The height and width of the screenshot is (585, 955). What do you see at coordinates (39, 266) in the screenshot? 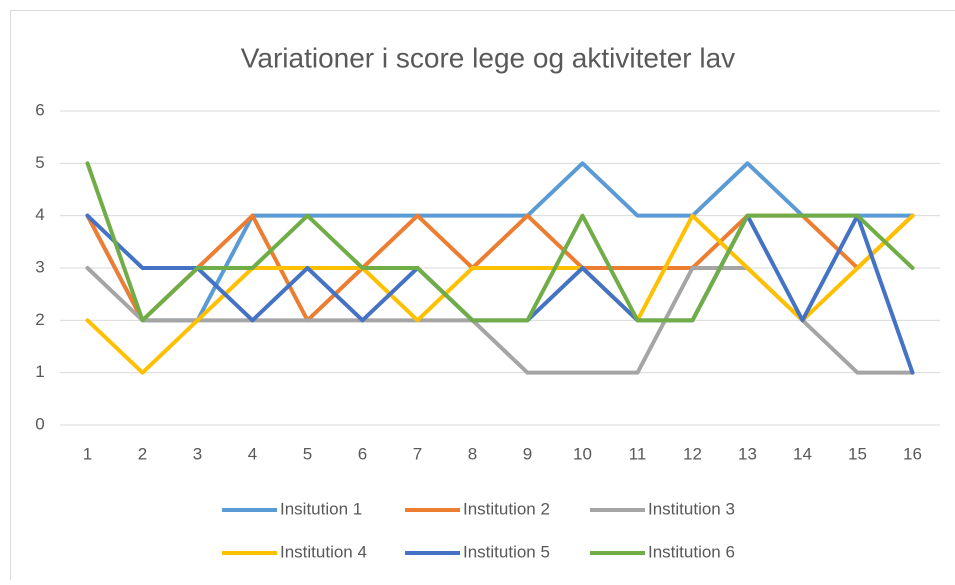
I see `y-tick-label: 3` at bounding box center [39, 266].